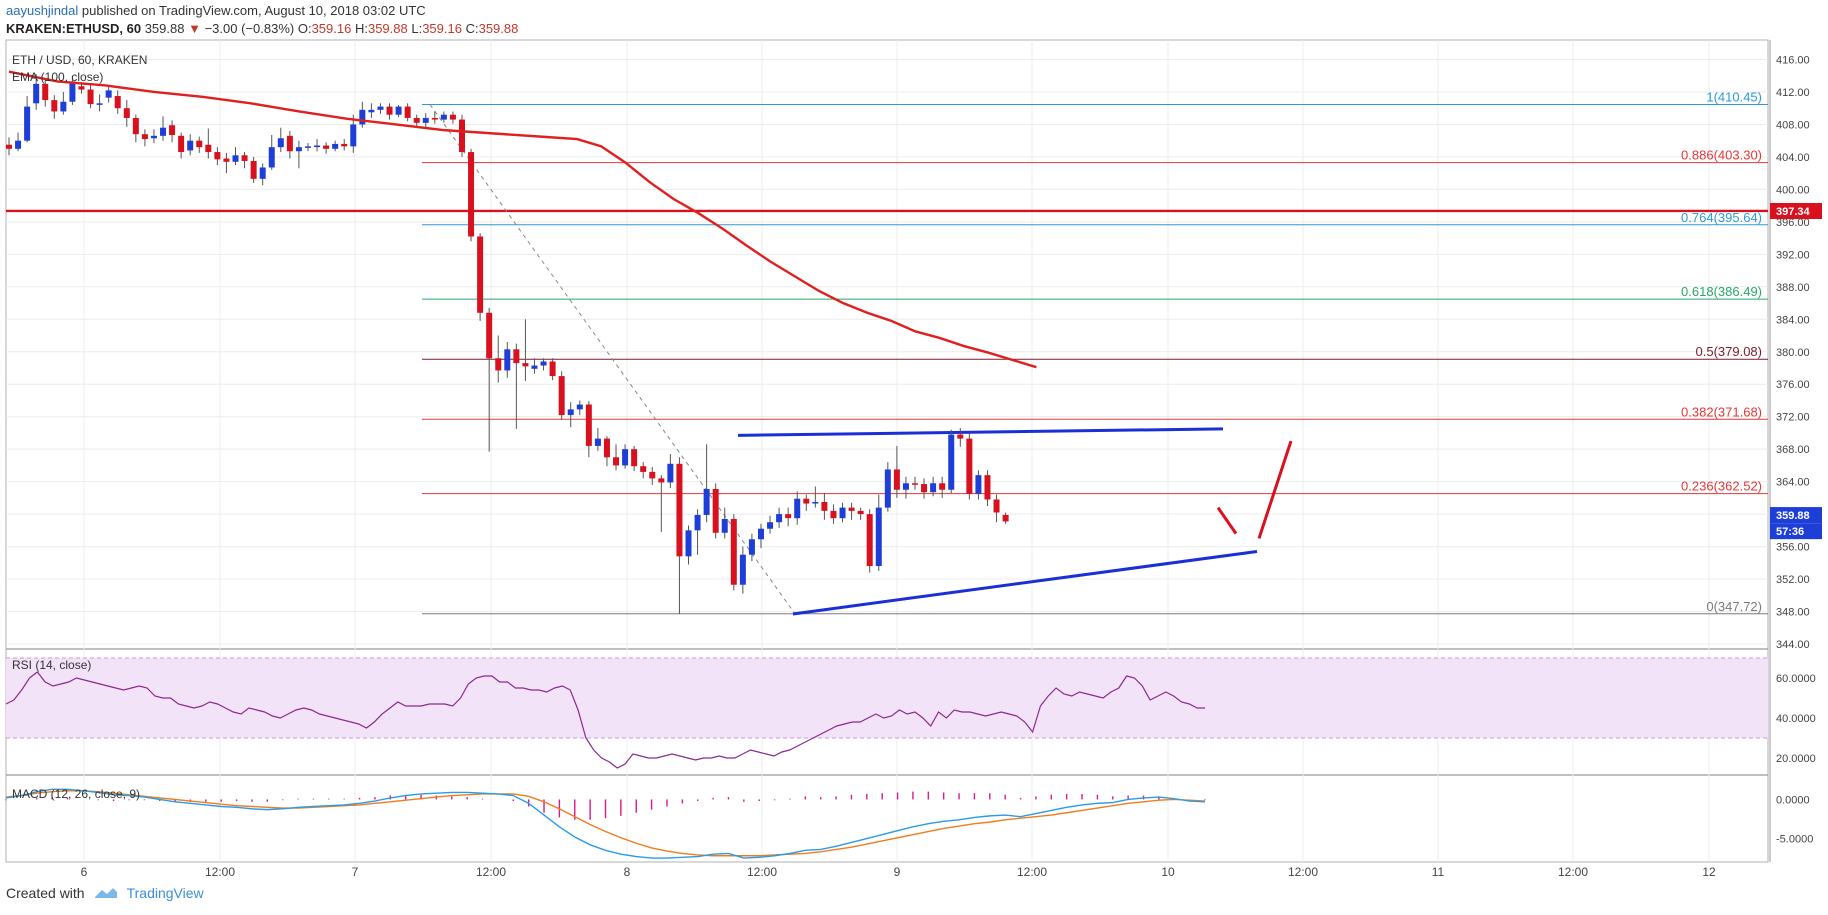 The image size is (1828, 915). Describe the element at coordinates (1721, 217) in the screenshot. I see `fib-level-label: 0.764(395.64)` at that location.